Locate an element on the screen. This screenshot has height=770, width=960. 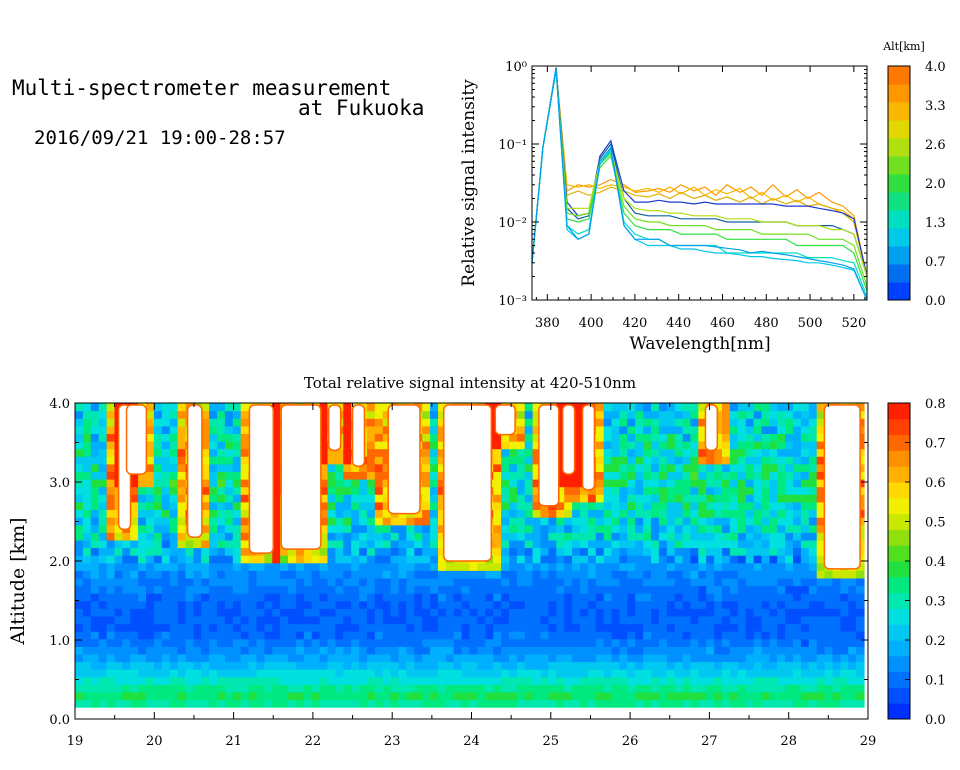
heatmap-x-tick-label: 22 is located at coordinates (313, 741).